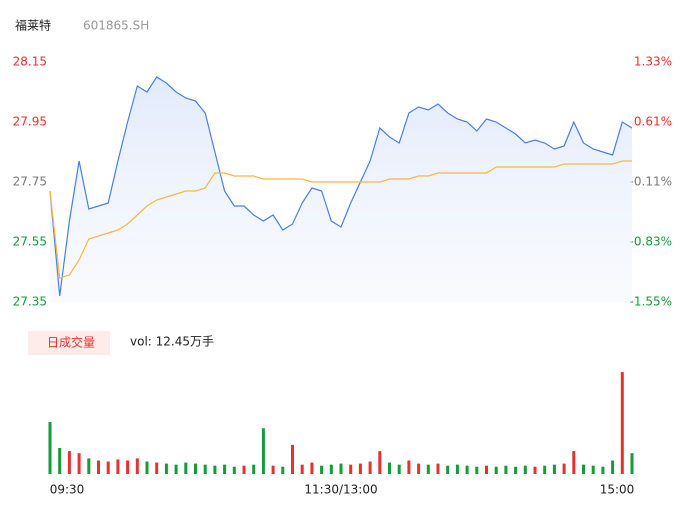  I want to click on y-tick-label: 27.75, so click(30, 182).